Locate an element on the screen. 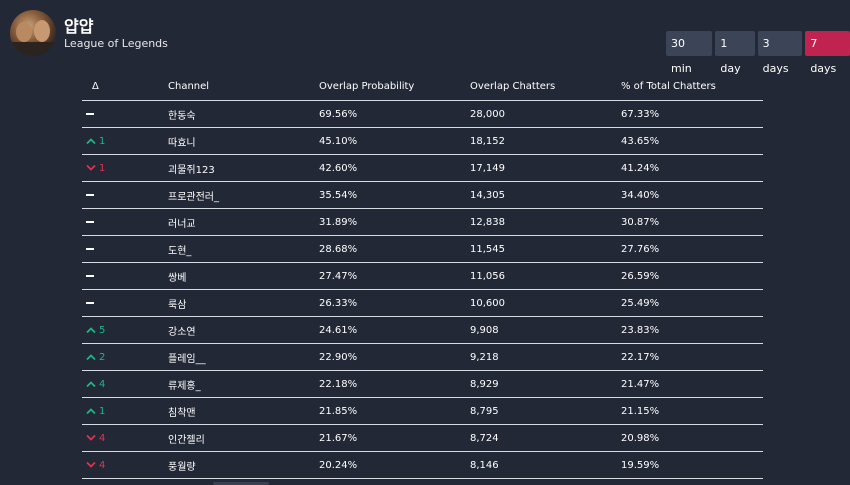  table-row: 룩삼 26.33% 10,600 25.49% is located at coordinates (422, 303).